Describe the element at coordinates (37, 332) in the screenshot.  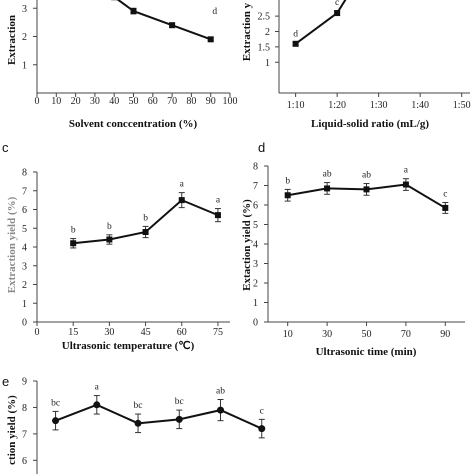
I see `panel-c-xtick-label: 0` at that location.